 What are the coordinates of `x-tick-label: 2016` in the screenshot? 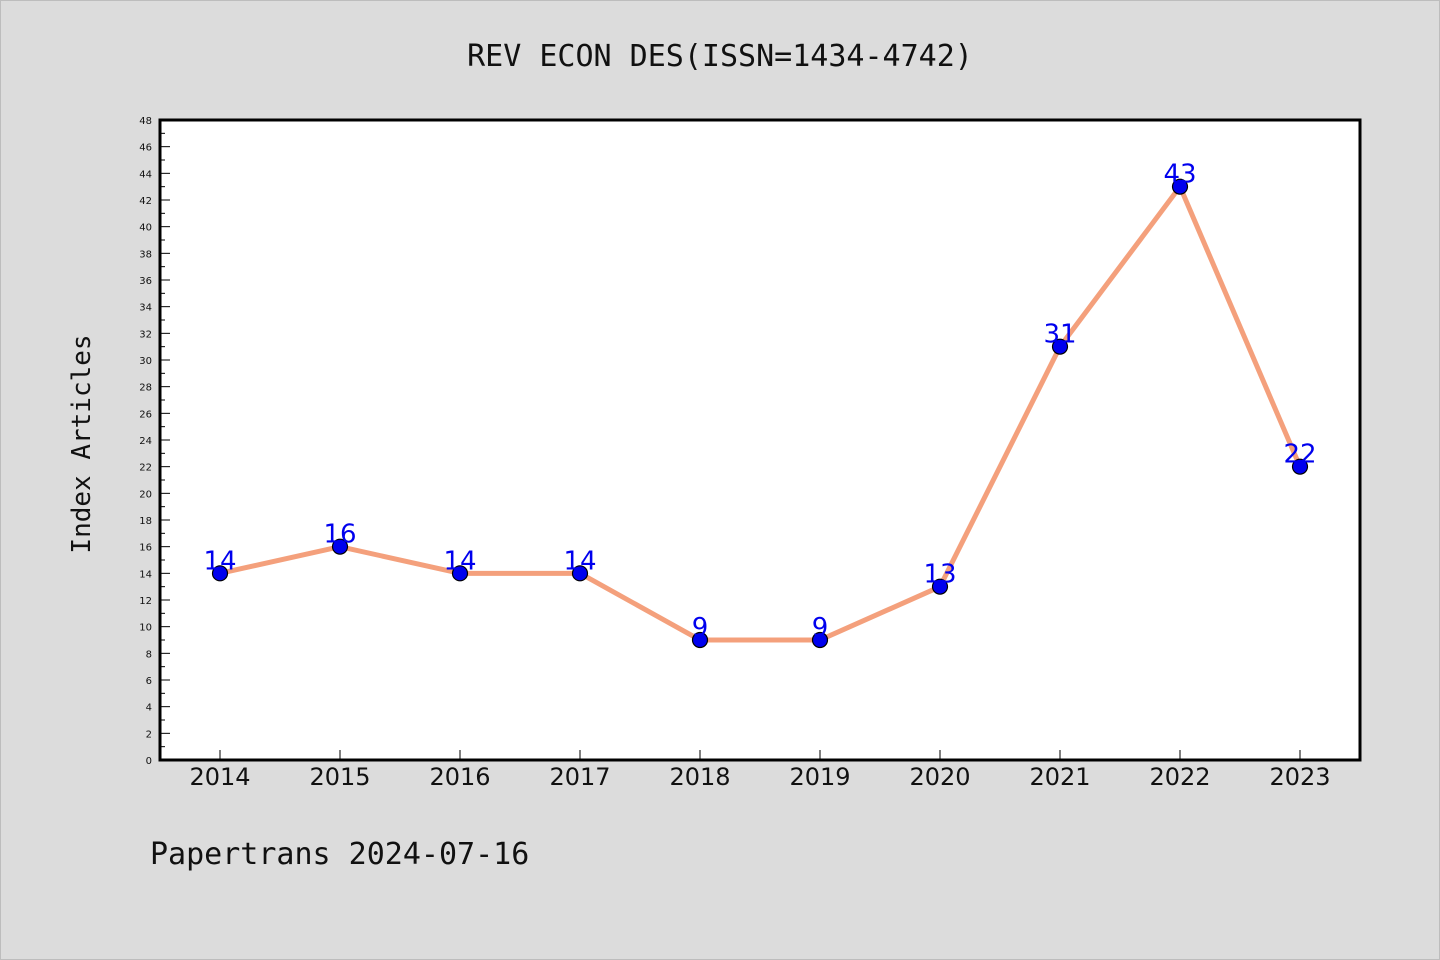 It's located at (459, 777).